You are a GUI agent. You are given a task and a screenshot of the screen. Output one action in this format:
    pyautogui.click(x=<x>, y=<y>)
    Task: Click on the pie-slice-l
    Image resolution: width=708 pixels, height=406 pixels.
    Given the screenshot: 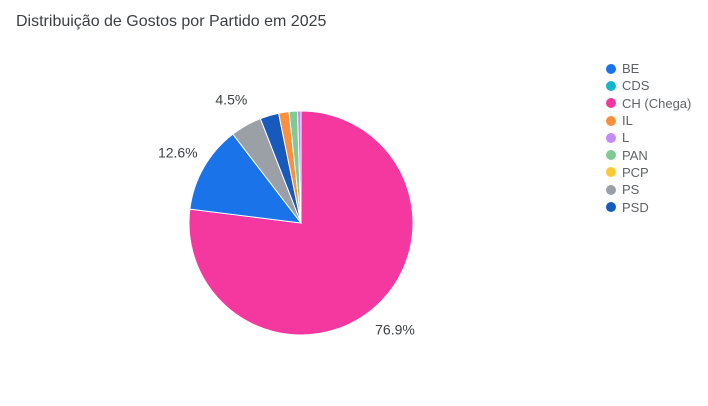 What is the action you would take?
    pyautogui.click(x=299, y=167)
    